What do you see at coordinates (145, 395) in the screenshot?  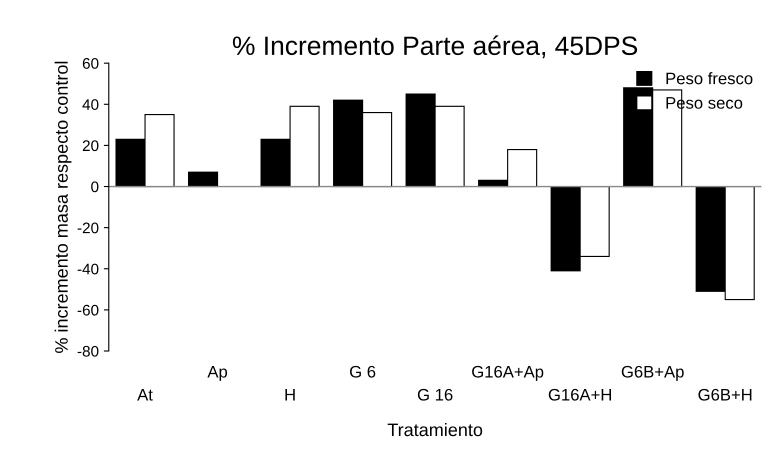 I see `x-tick-label: At` at bounding box center [145, 395].